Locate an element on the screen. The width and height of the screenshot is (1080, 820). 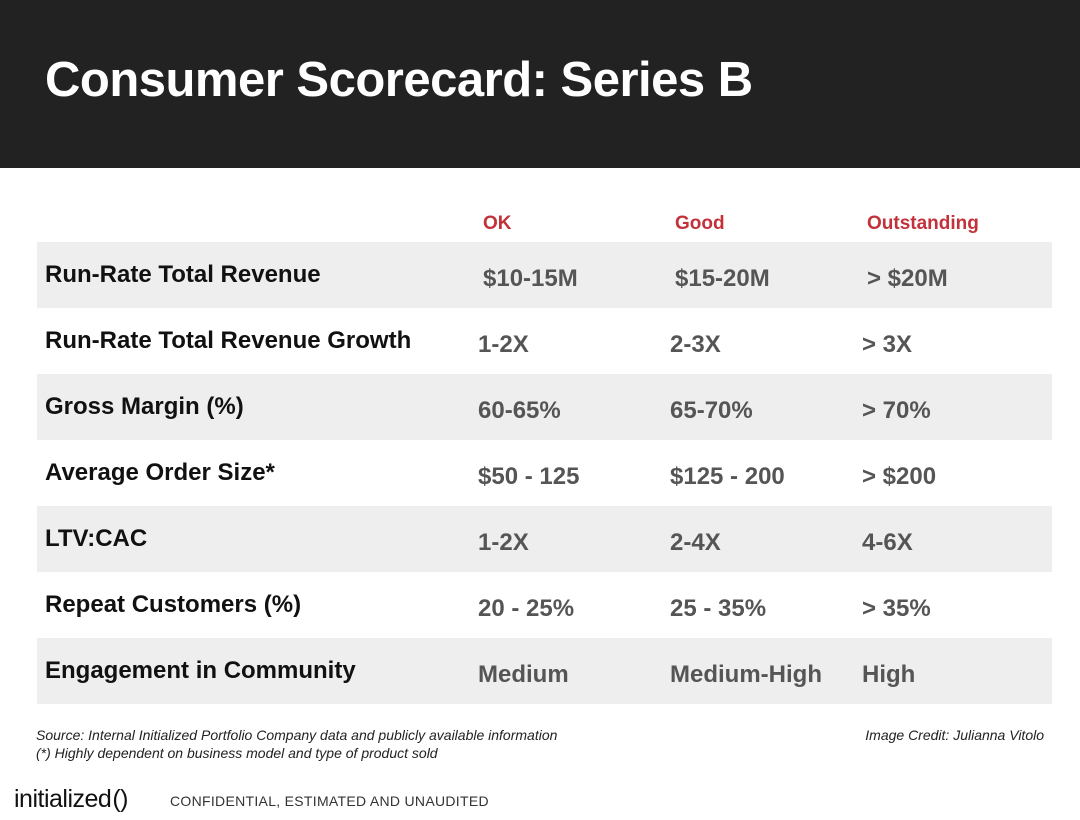
cell-good: 2-4X is located at coordinates (695, 542).